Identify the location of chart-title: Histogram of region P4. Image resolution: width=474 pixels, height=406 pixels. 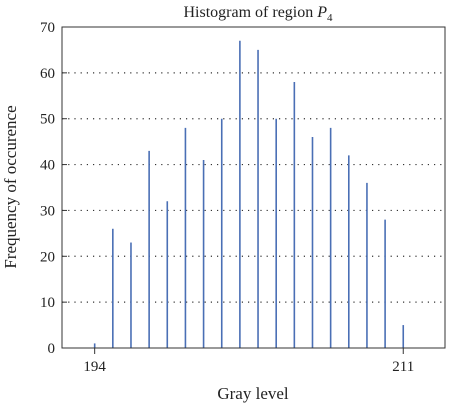
(258, 14).